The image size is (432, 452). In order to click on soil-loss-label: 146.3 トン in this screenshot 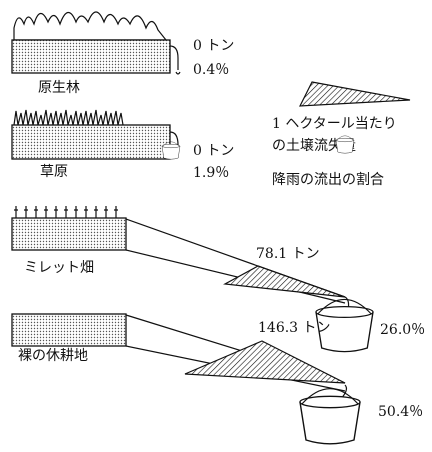, I will do `click(294, 328)`.